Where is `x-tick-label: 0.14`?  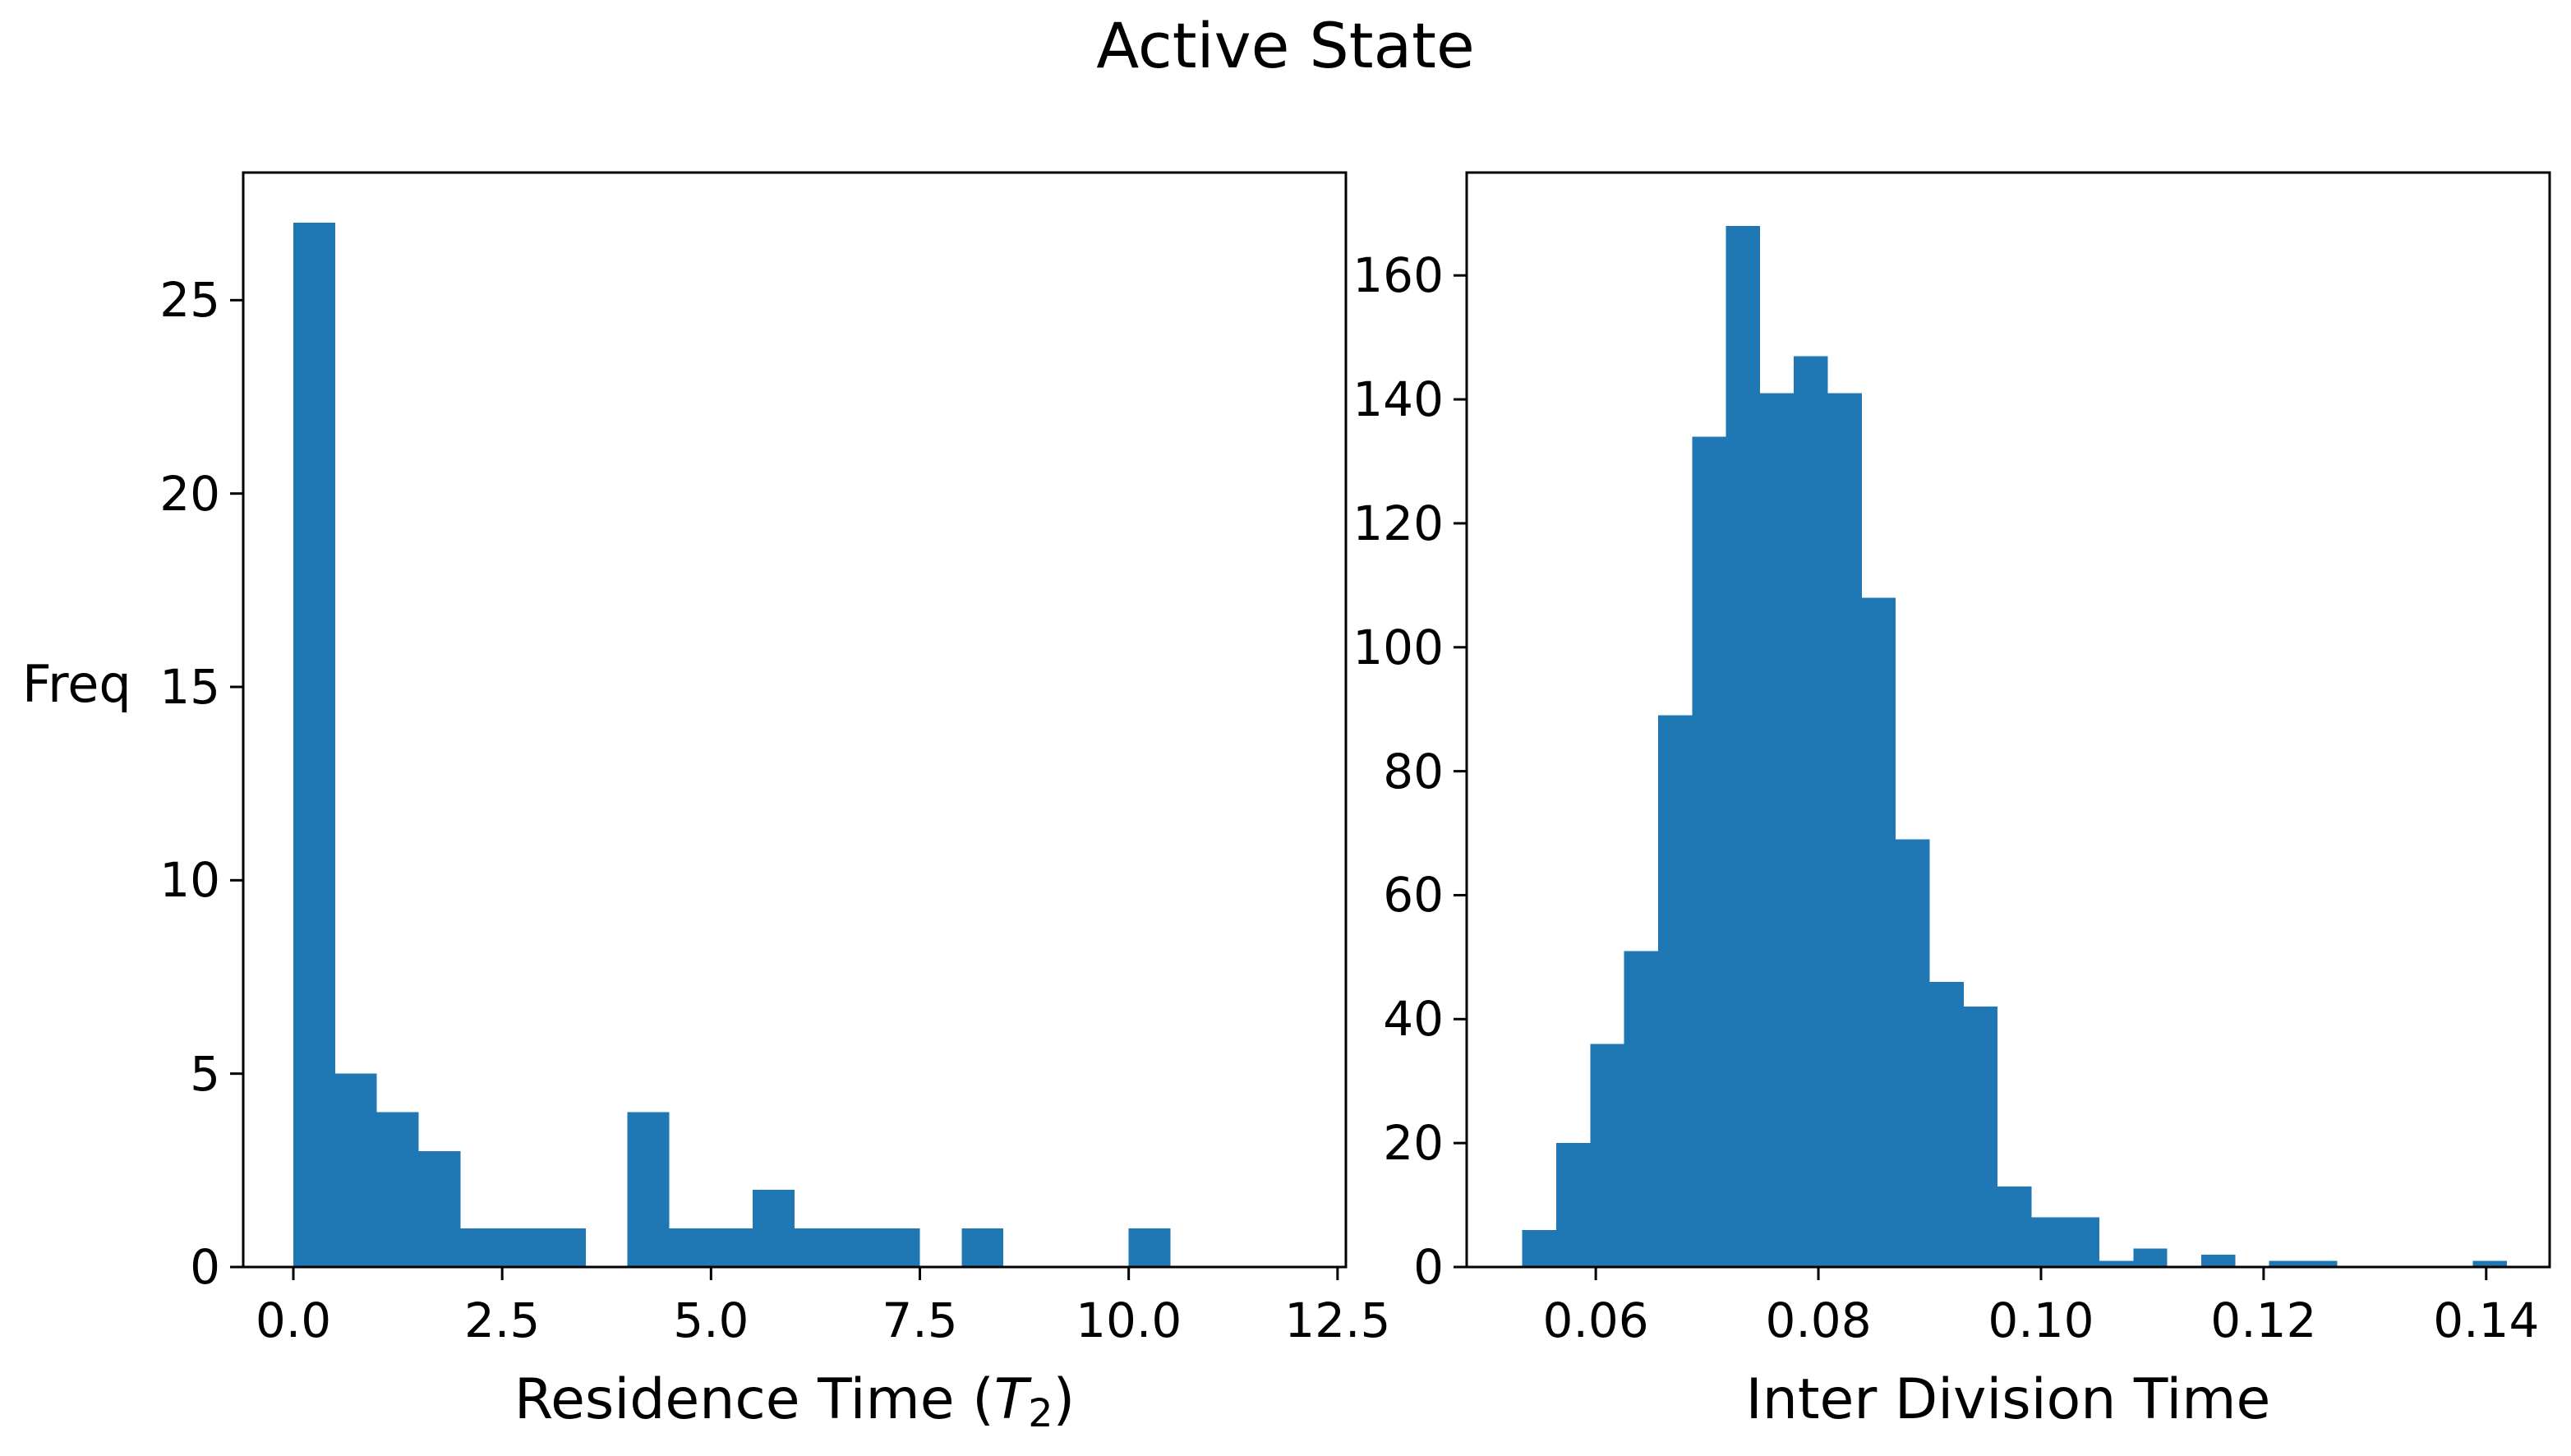 x-tick-label: 0.14 is located at coordinates (2486, 1320).